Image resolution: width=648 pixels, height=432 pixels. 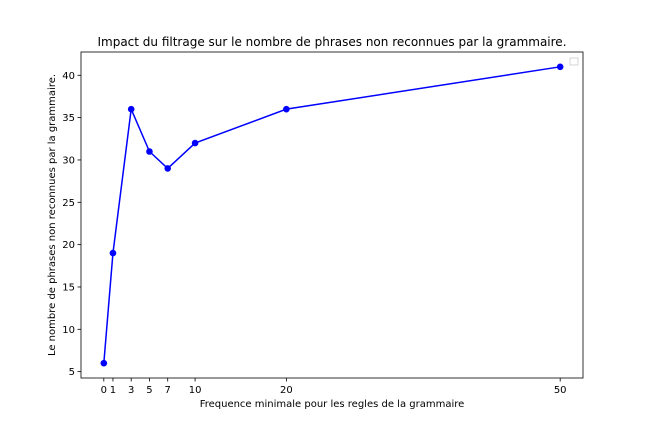 What do you see at coordinates (149, 390) in the screenshot?
I see `x-tick-label: 5` at bounding box center [149, 390].